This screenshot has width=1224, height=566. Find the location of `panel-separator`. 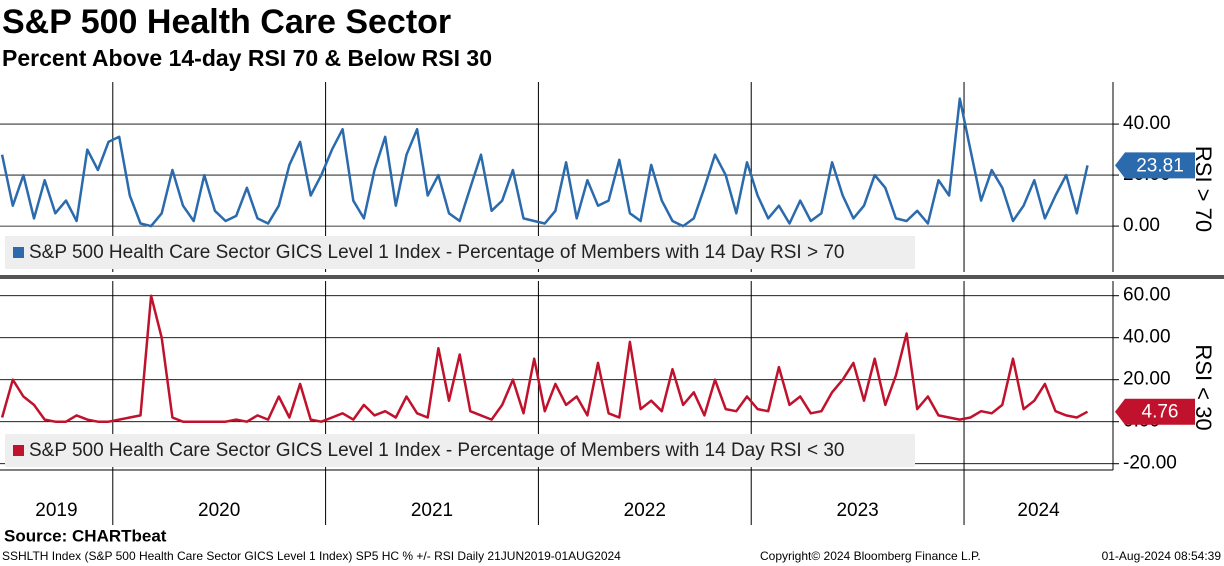

panel-separator is located at coordinates (612, 277).